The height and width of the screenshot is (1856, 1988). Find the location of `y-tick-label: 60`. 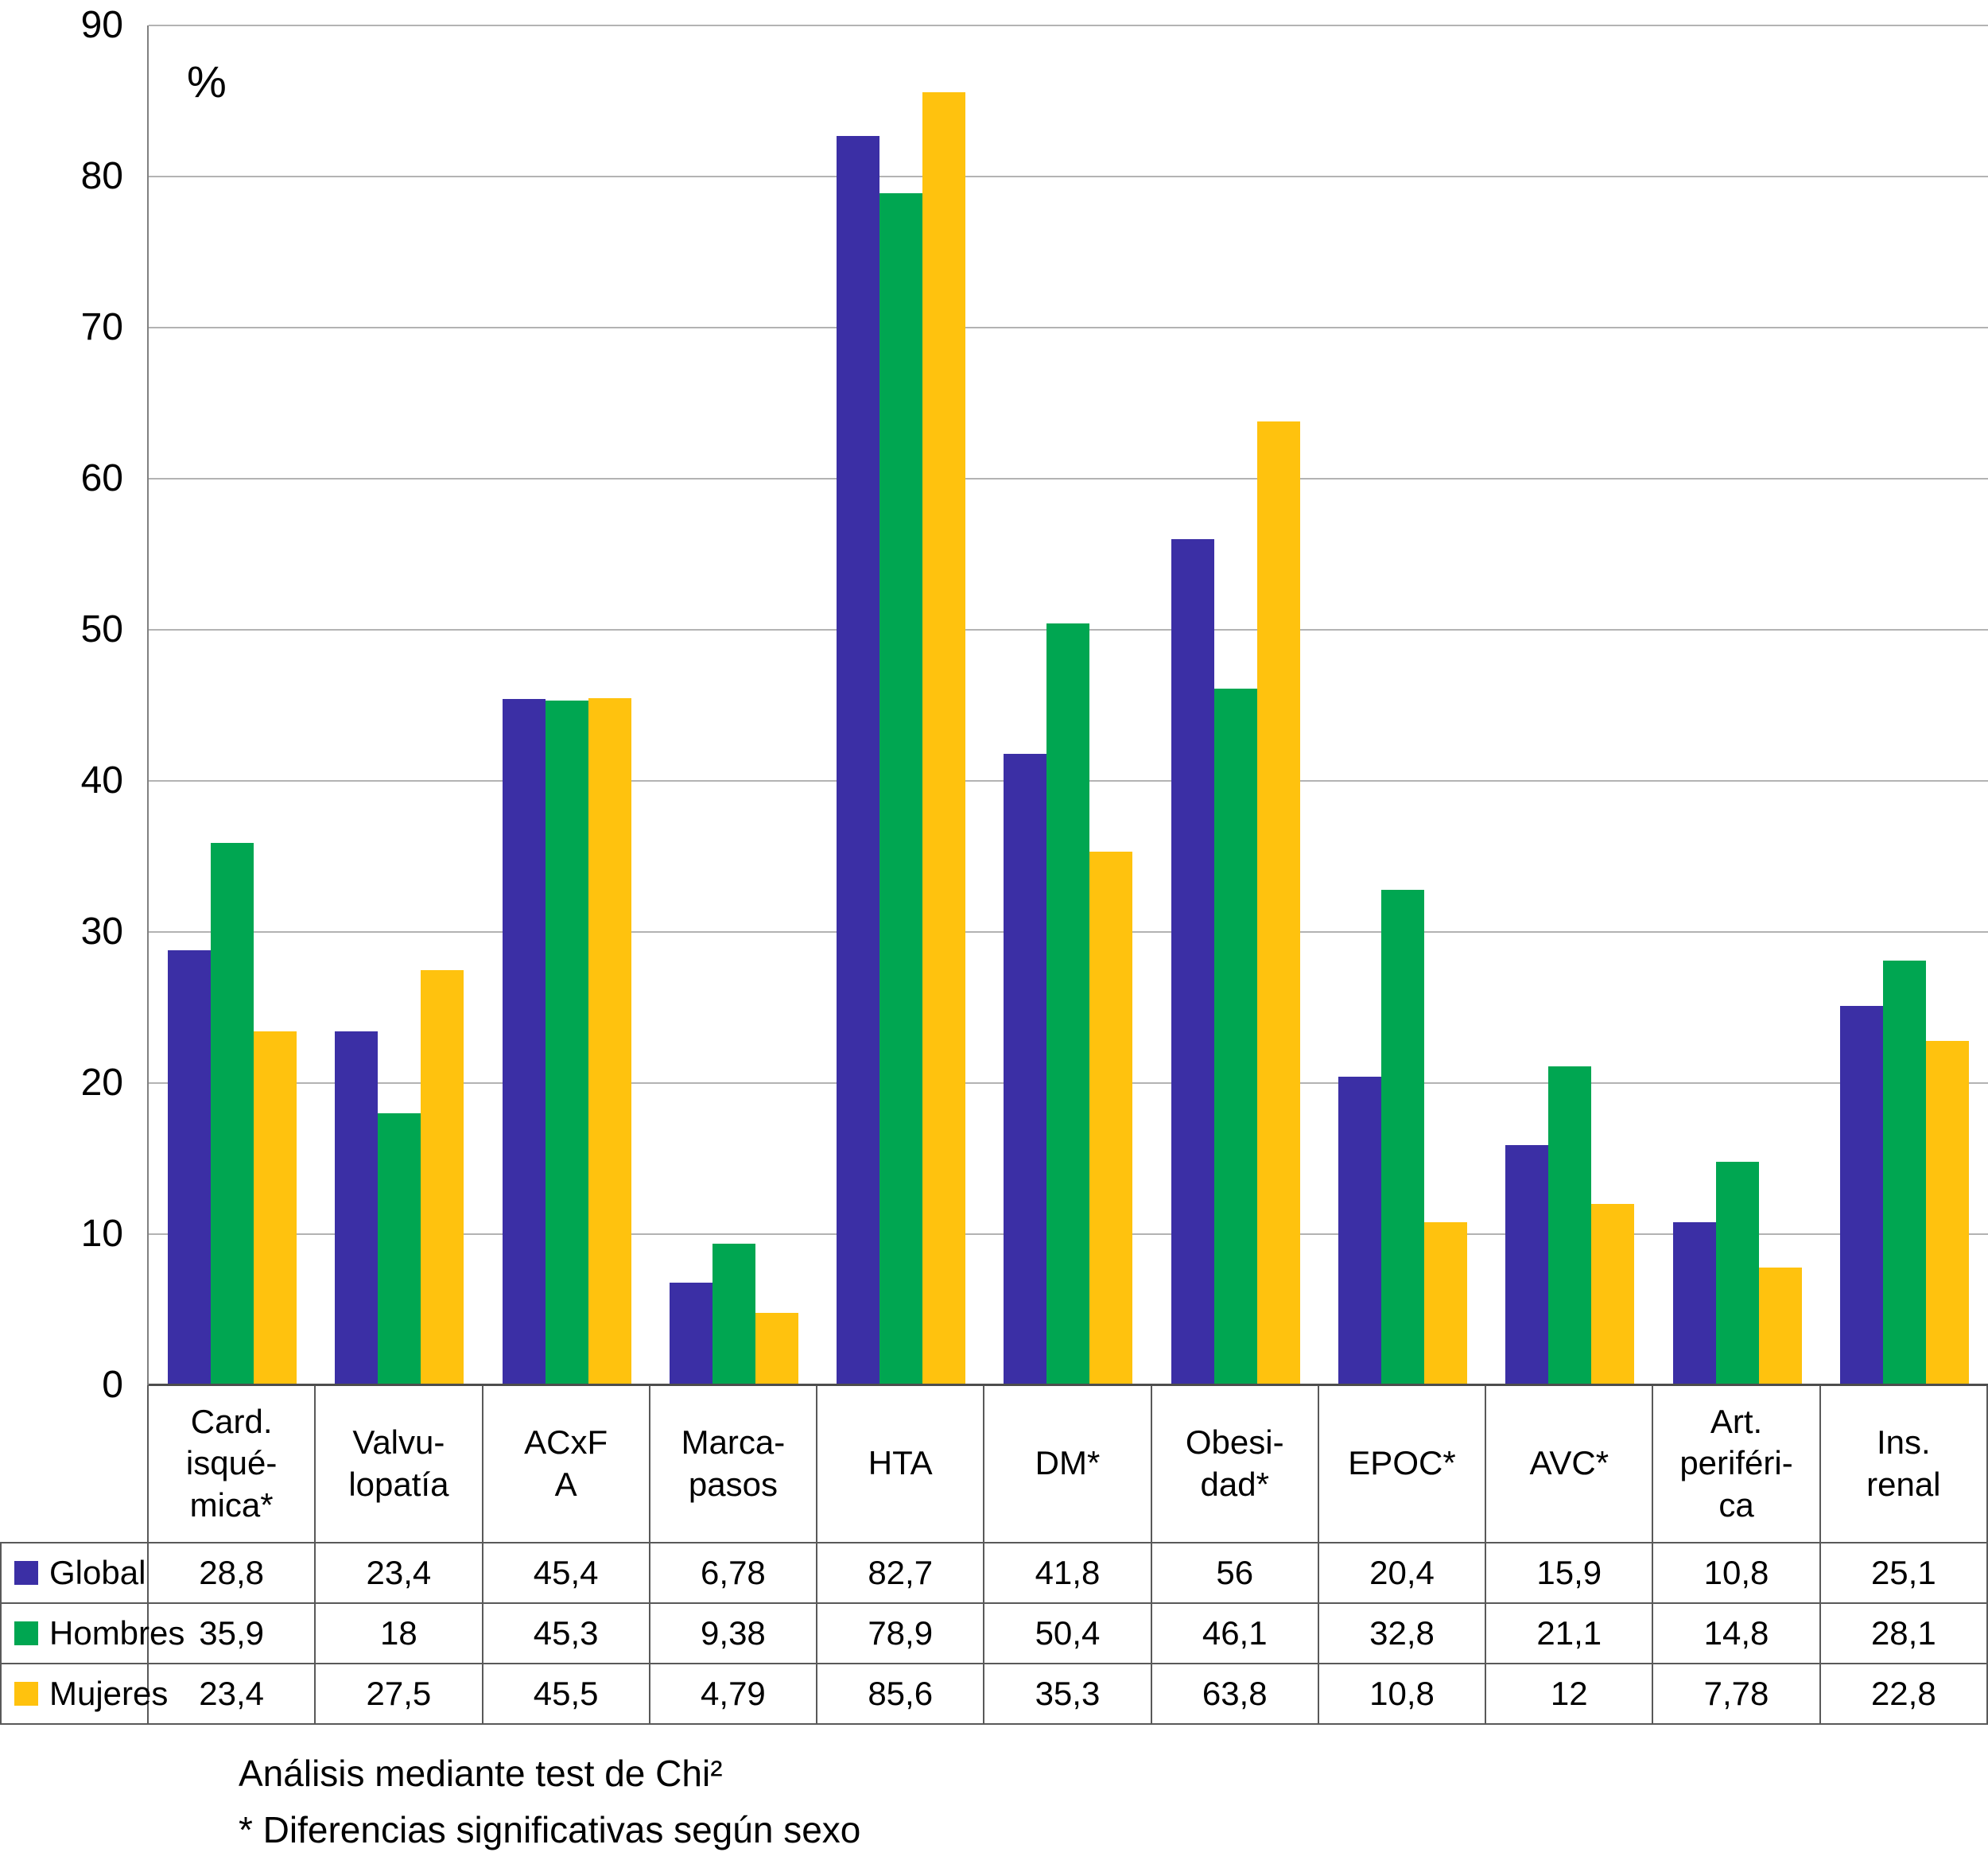

y-tick-label: 60 is located at coordinates (101, 477).